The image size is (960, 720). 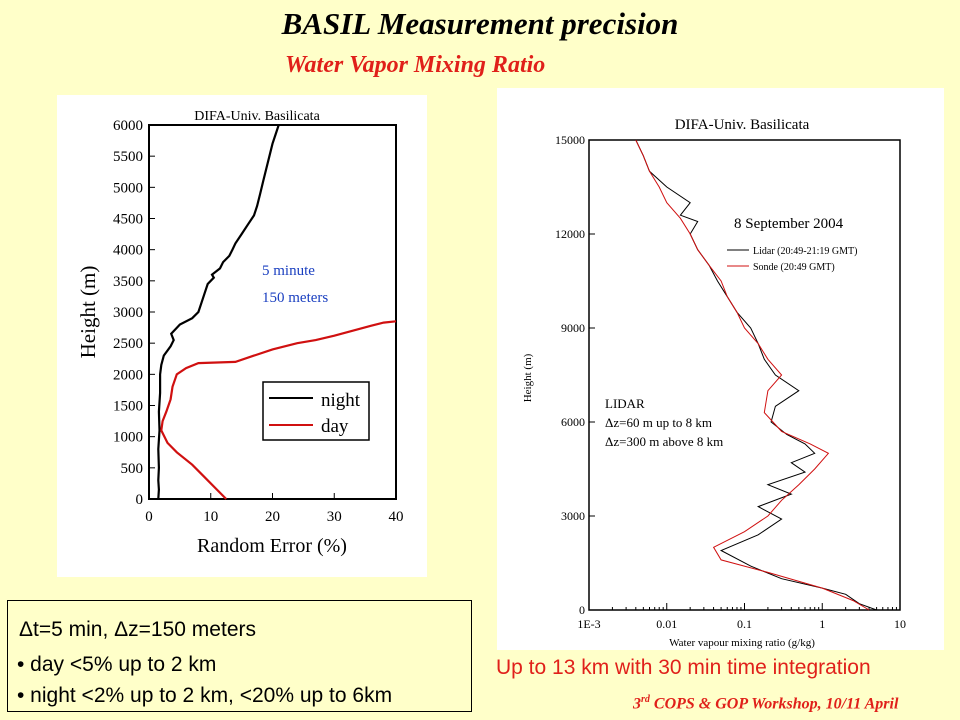 What do you see at coordinates (272, 517) in the screenshot?
I see `x-tick-label: 20` at bounding box center [272, 517].